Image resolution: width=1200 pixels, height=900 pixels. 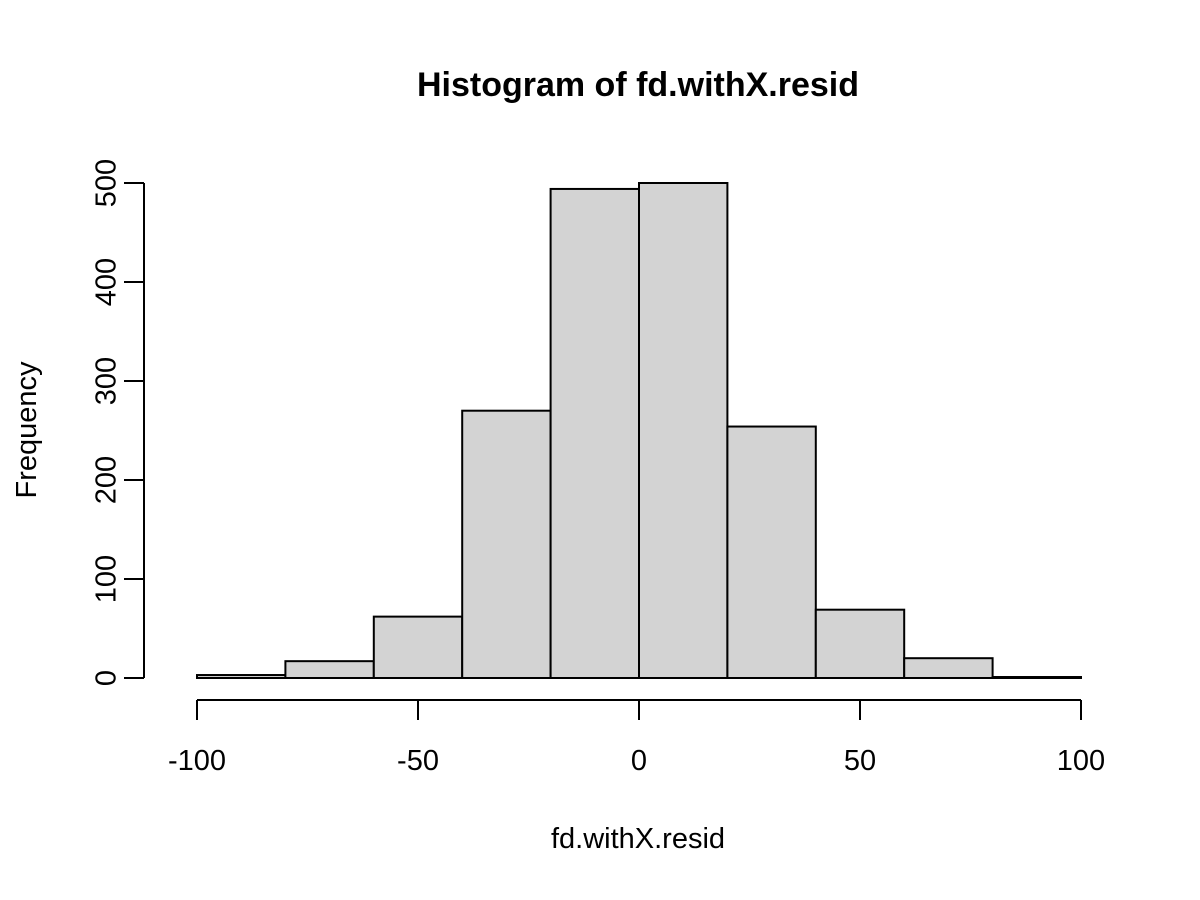 I want to click on x-axis-label: fd.withX.resid, so click(x=638, y=839).